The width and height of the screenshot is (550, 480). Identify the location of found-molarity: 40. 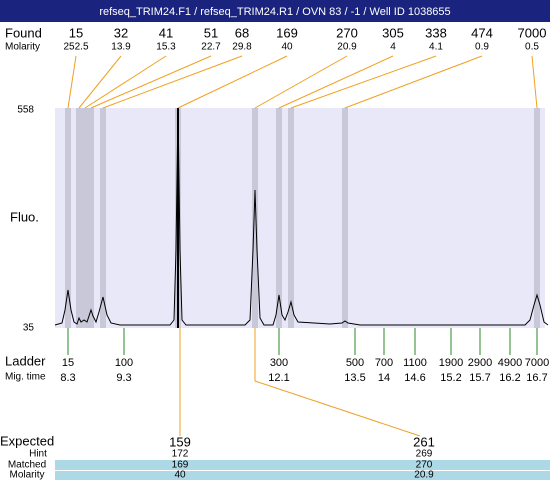
(287, 47).